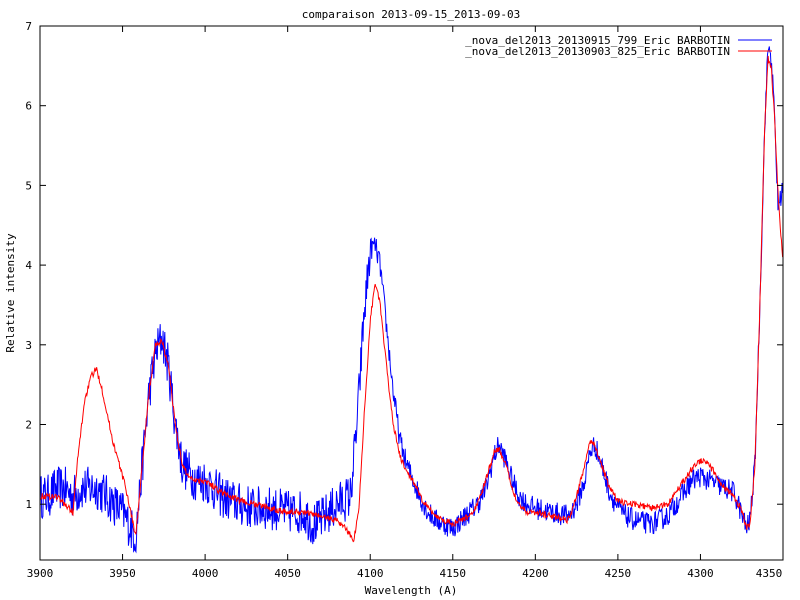 This screenshot has width=800, height=600. Describe the element at coordinates (28, 26) in the screenshot. I see `y-tick-label: 7` at that location.